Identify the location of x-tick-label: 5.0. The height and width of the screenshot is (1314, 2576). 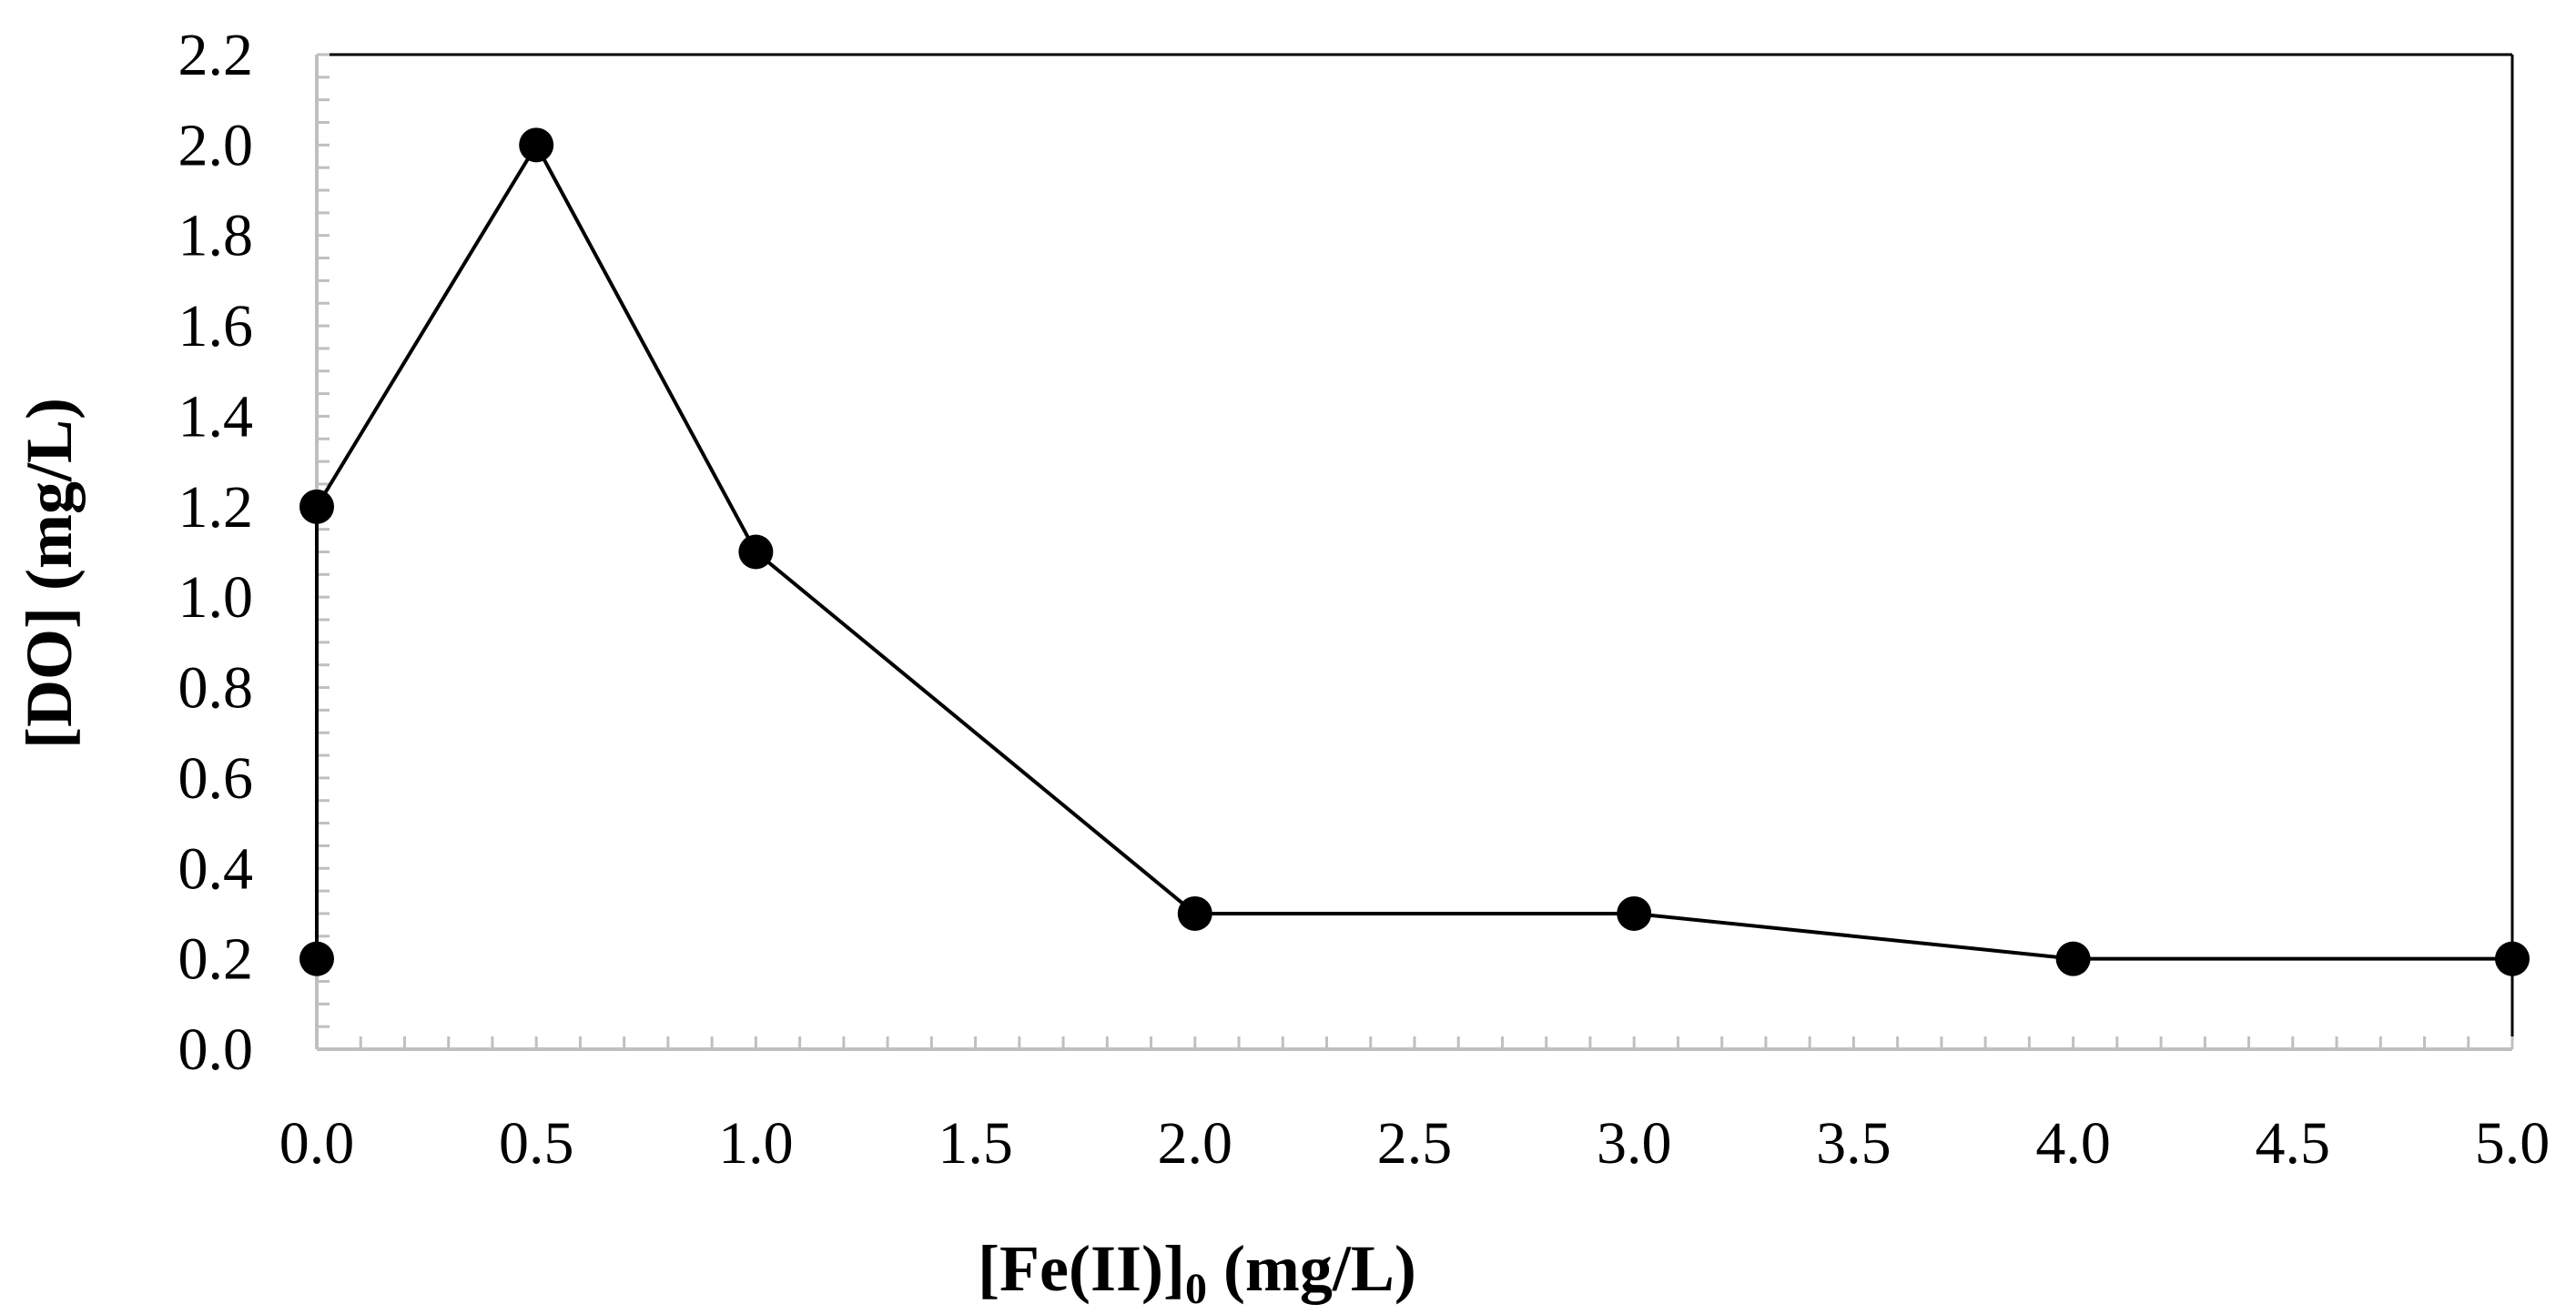
(2513, 1143).